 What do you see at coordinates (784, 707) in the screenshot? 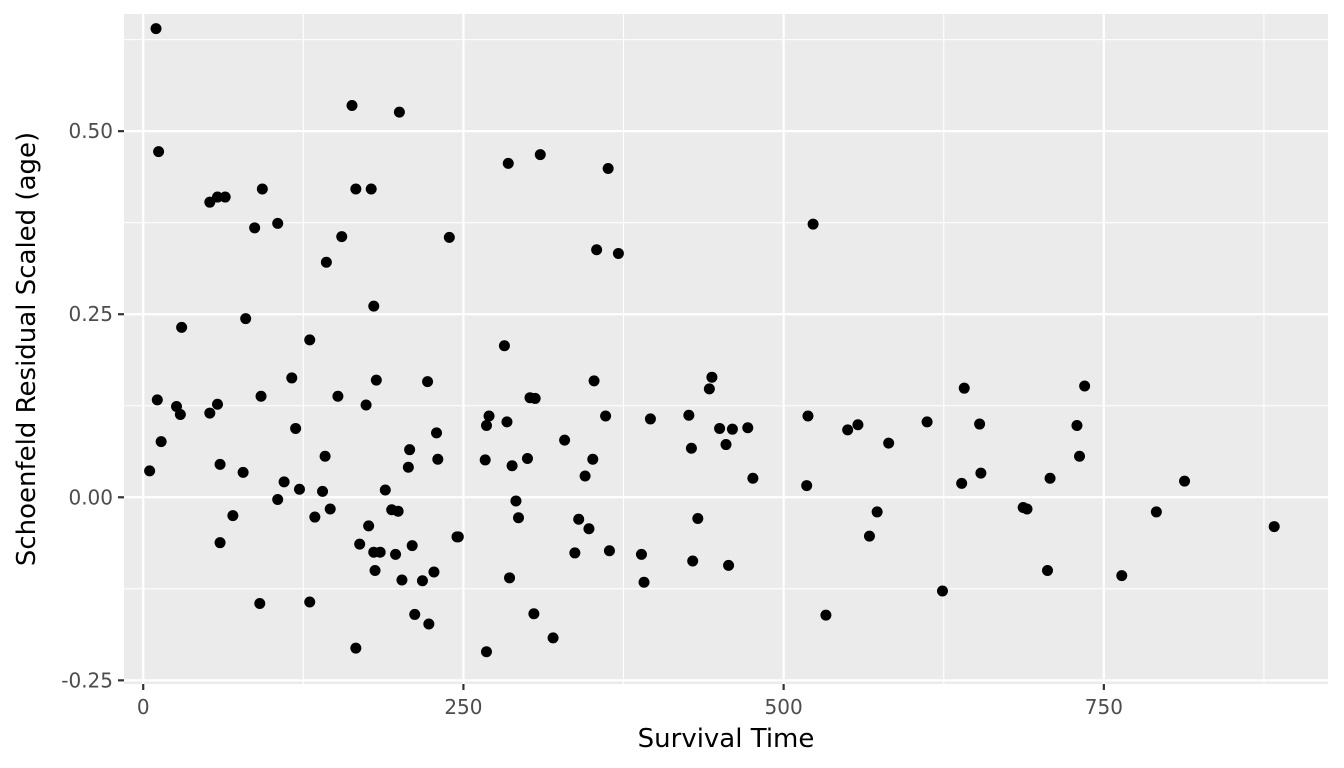
I see `x-tick-label: 500` at bounding box center [784, 707].